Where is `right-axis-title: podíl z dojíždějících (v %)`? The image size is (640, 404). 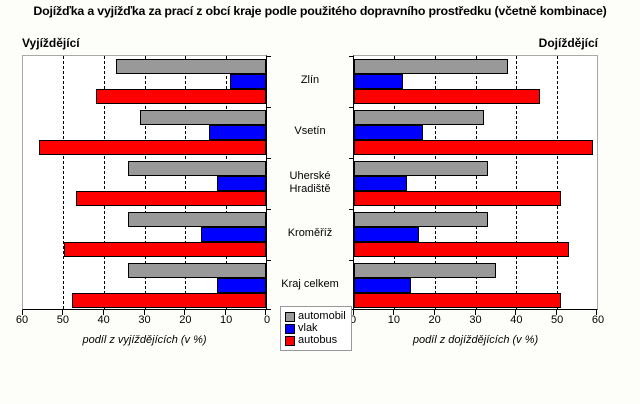
right-axis-title: podíl z dojíždějících (v %) is located at coordinates (475, 340).